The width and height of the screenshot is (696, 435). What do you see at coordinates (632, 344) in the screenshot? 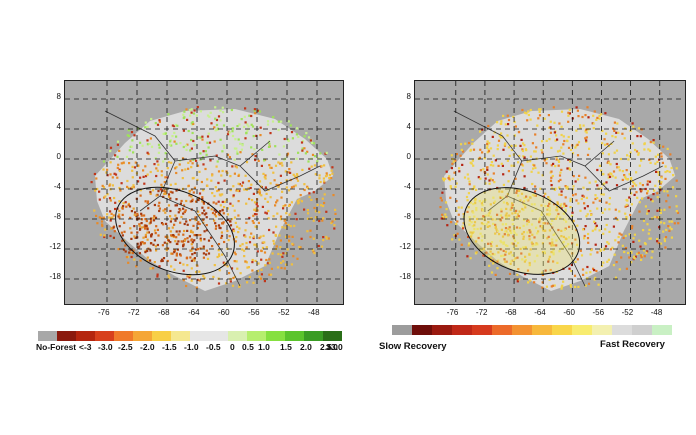
I see `fast-recovery-label: Fast Recovery` at bounding box center [632, 344].